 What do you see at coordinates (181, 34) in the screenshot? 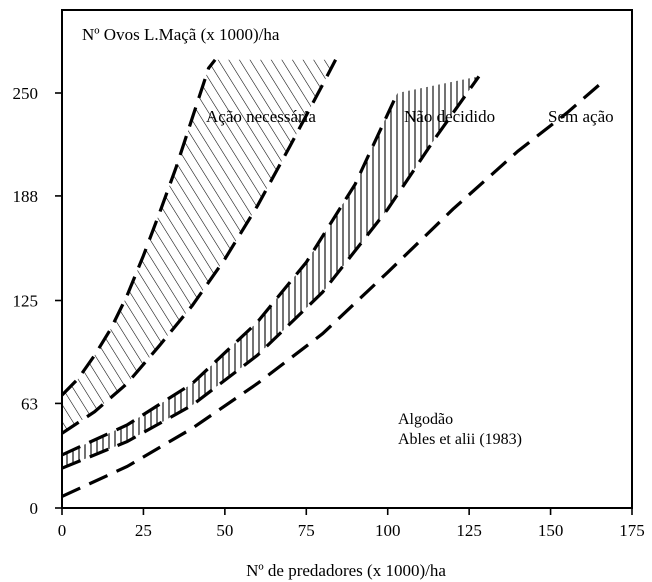
I see `inner-axis-label: Nº Ovos L.Maçã (x 1000)/ha` at bounding box center [181, 34].